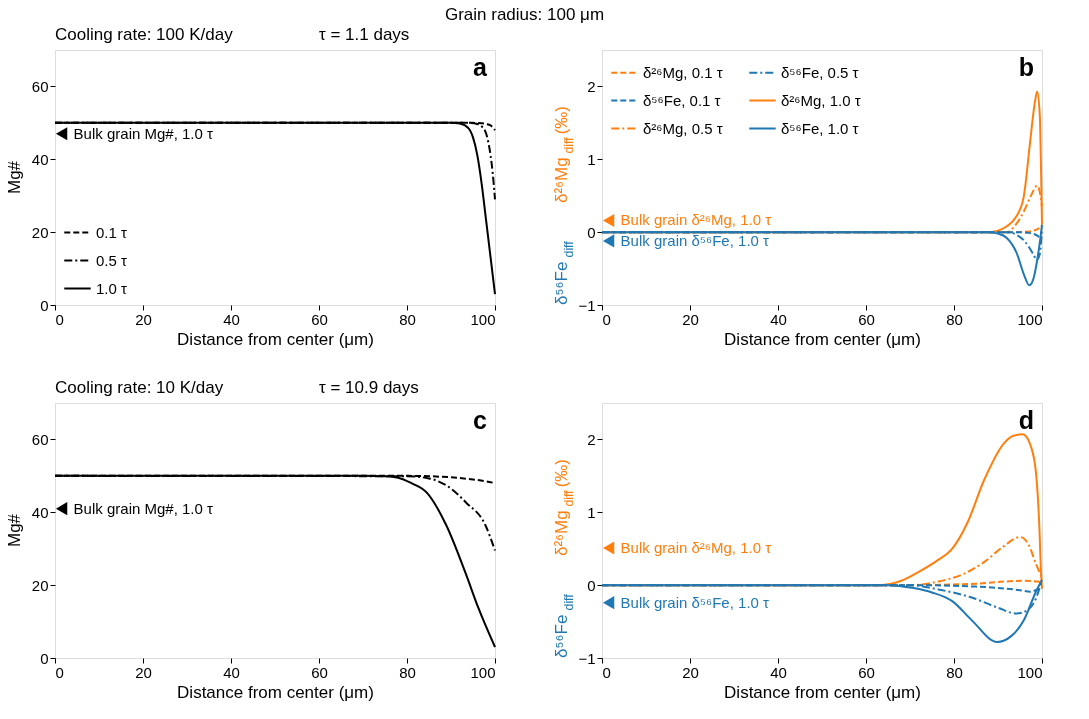 The height and width of the screenshot is (719, 1089). What do you see at coordinates (144, 34) in the screenshot?
I see `chart-title: Cooling rate: 100 K/day` at bounding box center [144, 34].